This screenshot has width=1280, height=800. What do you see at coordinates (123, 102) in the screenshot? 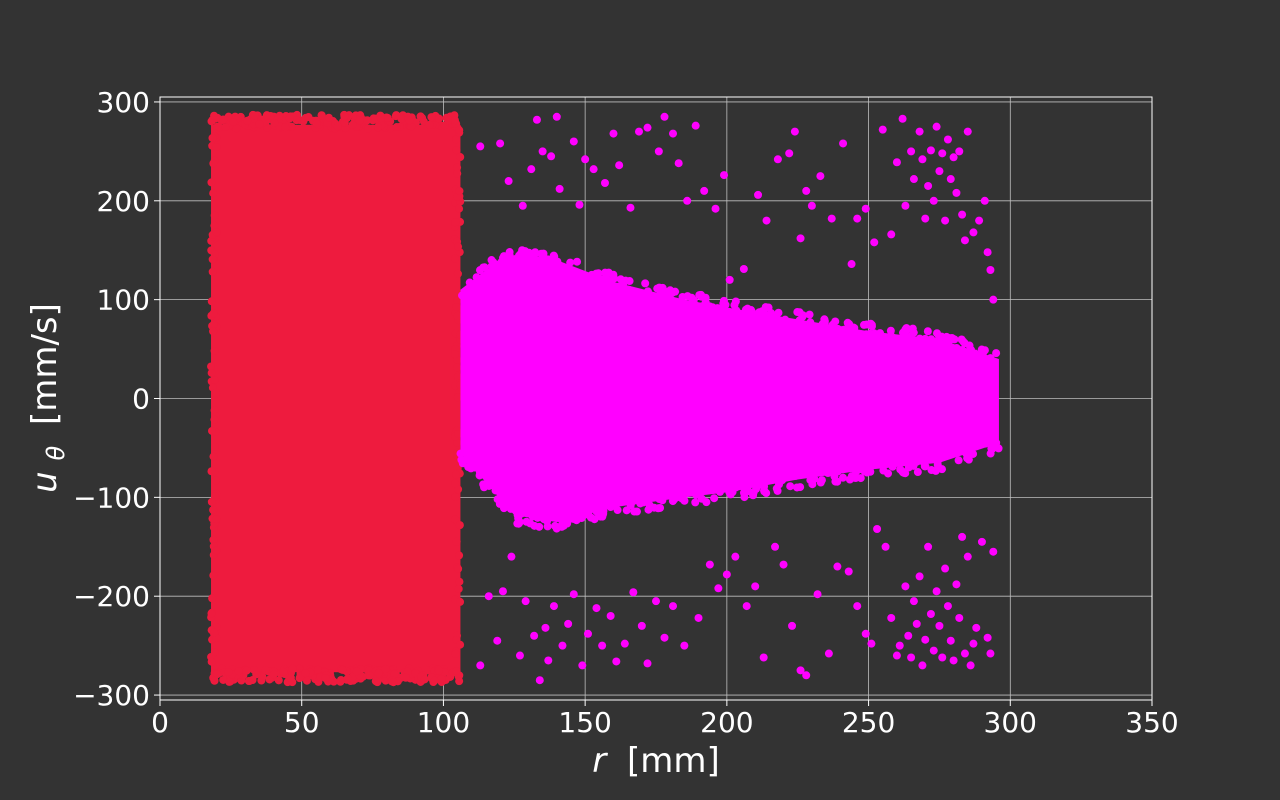
I see `y-tick-label: 300` at bounding box center [123, 102].